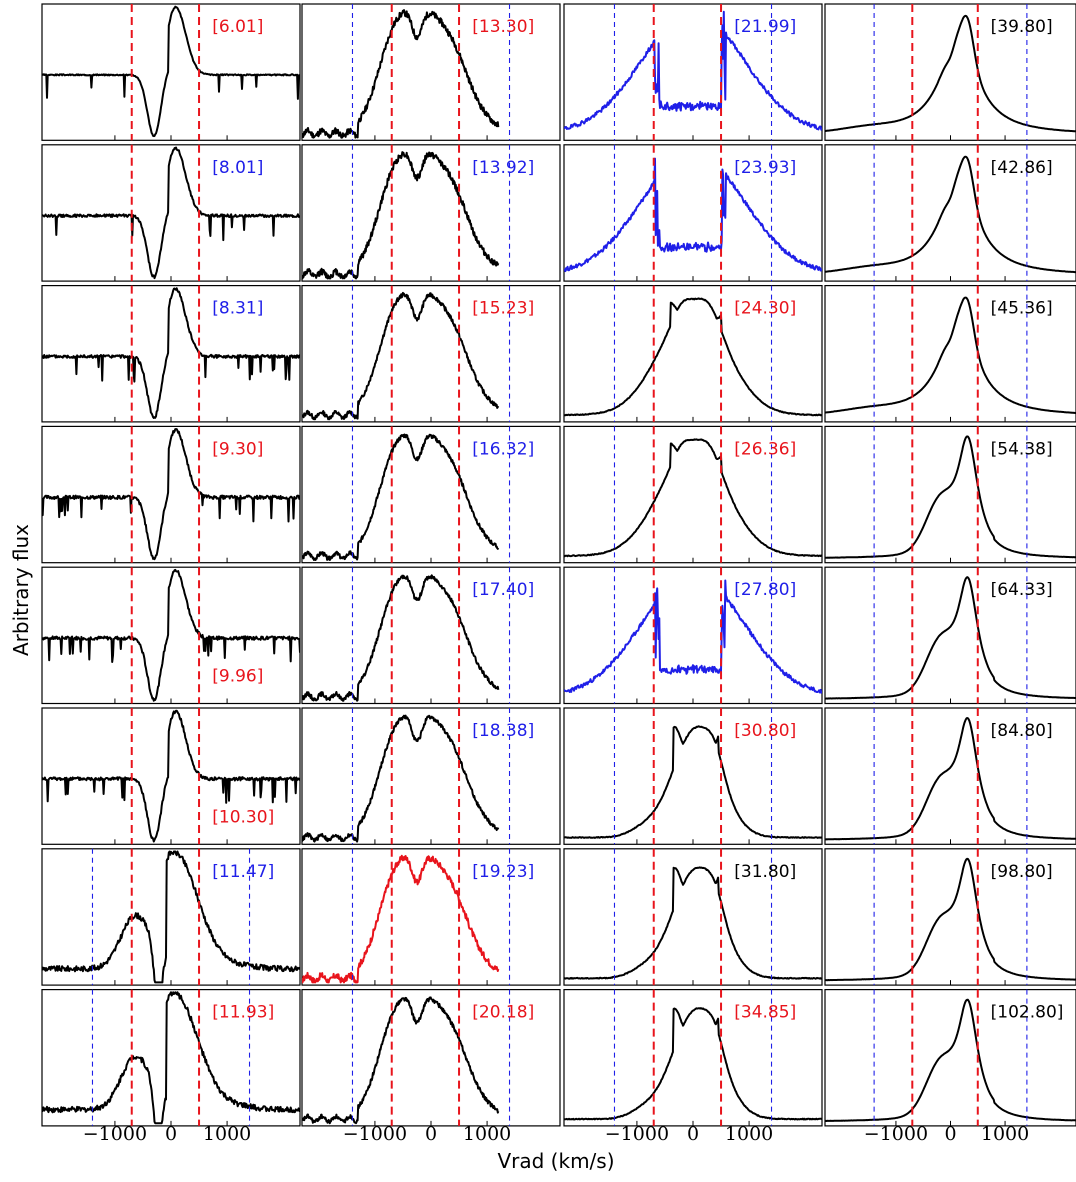 The height and width of the screenshot is (1182, 1076). Describe the element at coordinates (1027, 1013) in the screenshot. I see `epoch-label: [102.80]` at that location.